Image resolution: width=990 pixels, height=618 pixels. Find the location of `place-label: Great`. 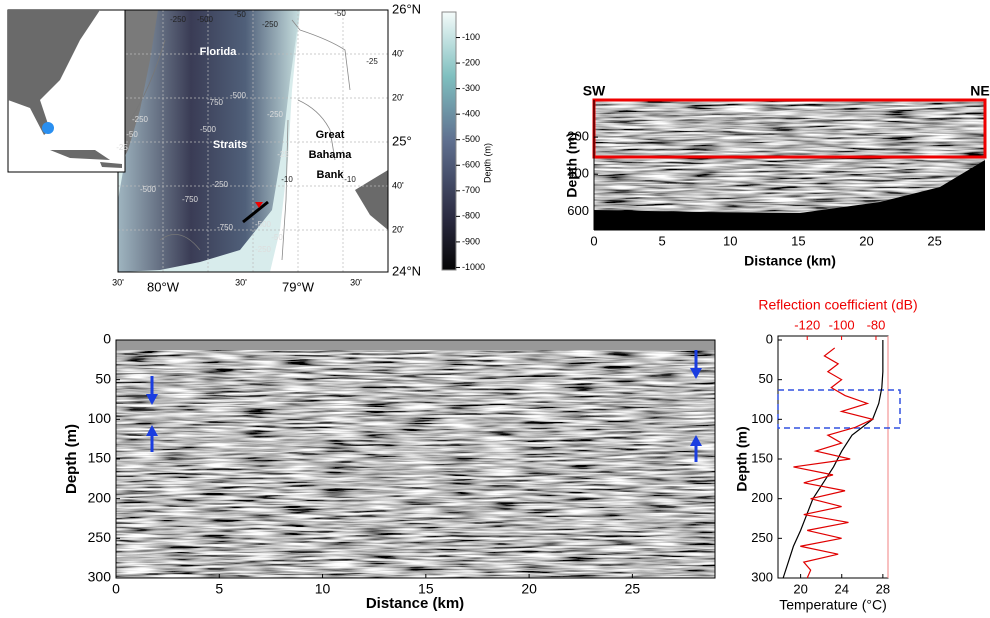

place-label: Great is located at coordinates (330, 135).